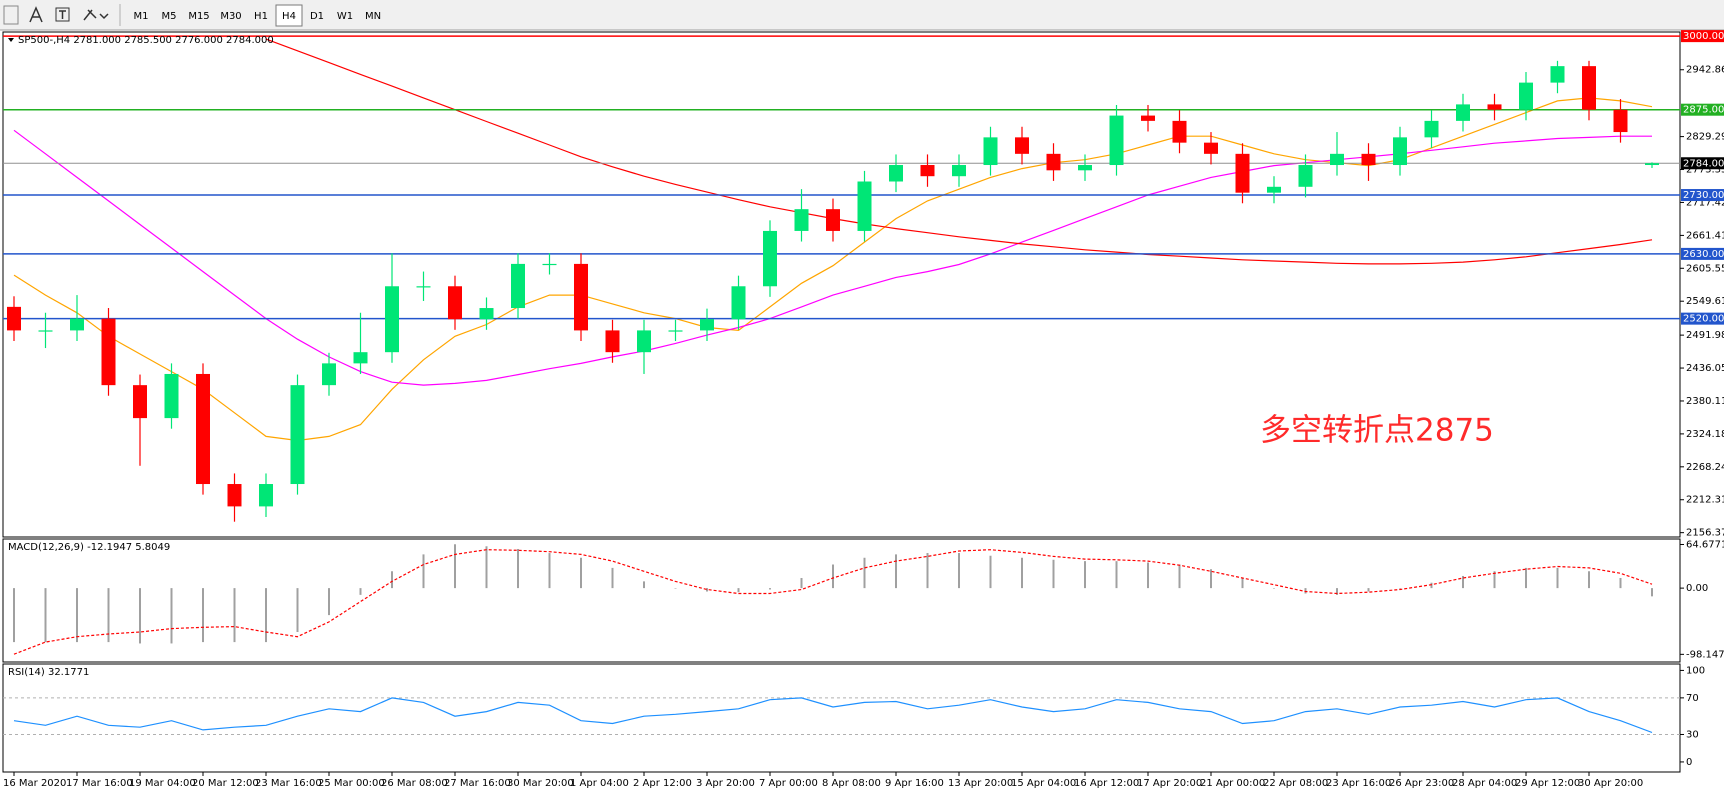 This screenshot has height=791, width=1724. I want to click on panel-title: RSI(14) 32.1771, so click(48, 672).